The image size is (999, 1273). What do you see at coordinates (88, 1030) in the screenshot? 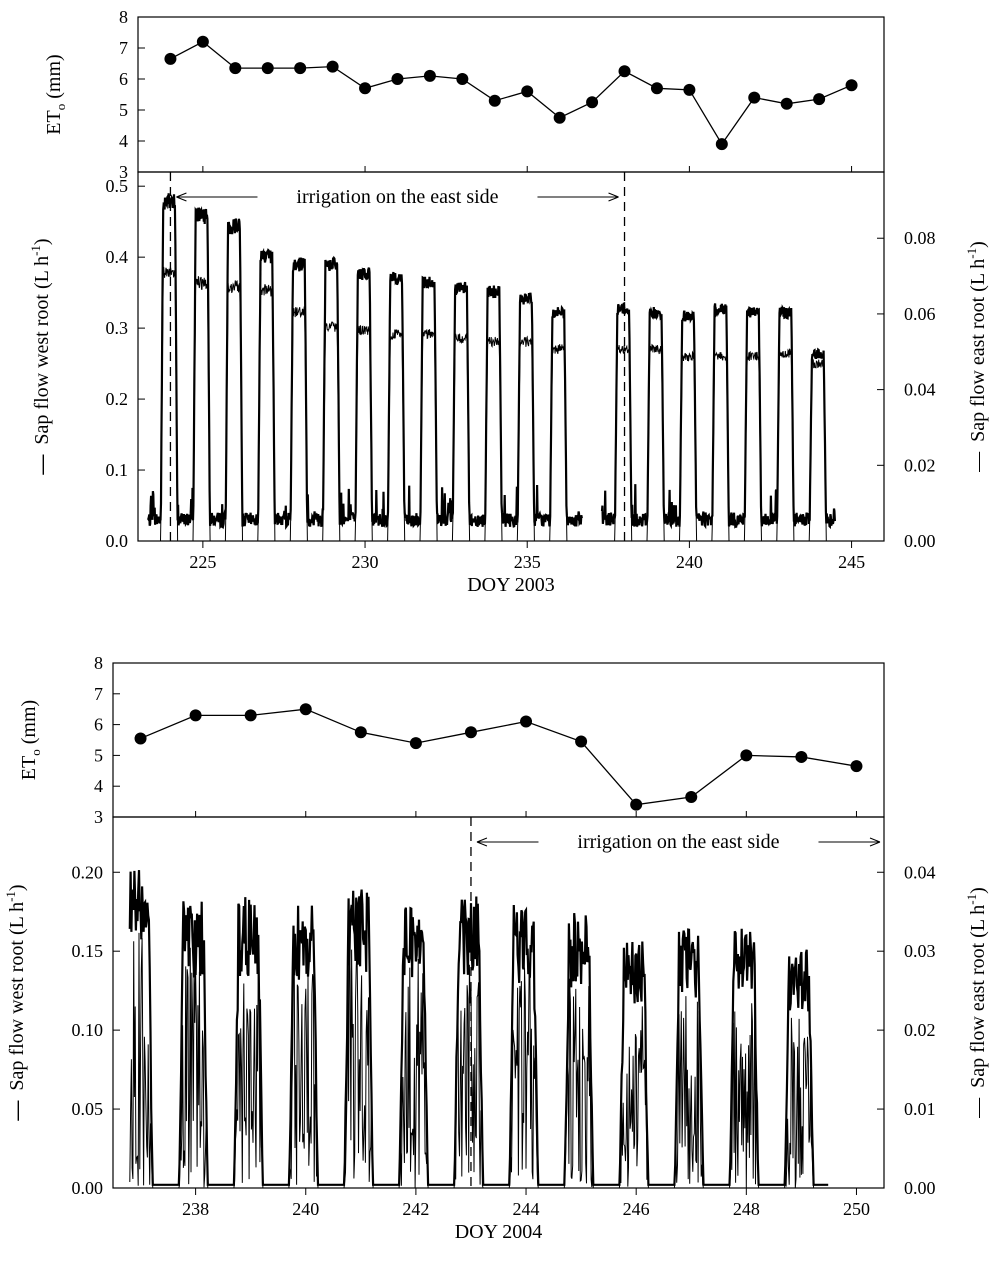
I see `y-left-tick-label: 0.10` at bounding box center [88, 1030].